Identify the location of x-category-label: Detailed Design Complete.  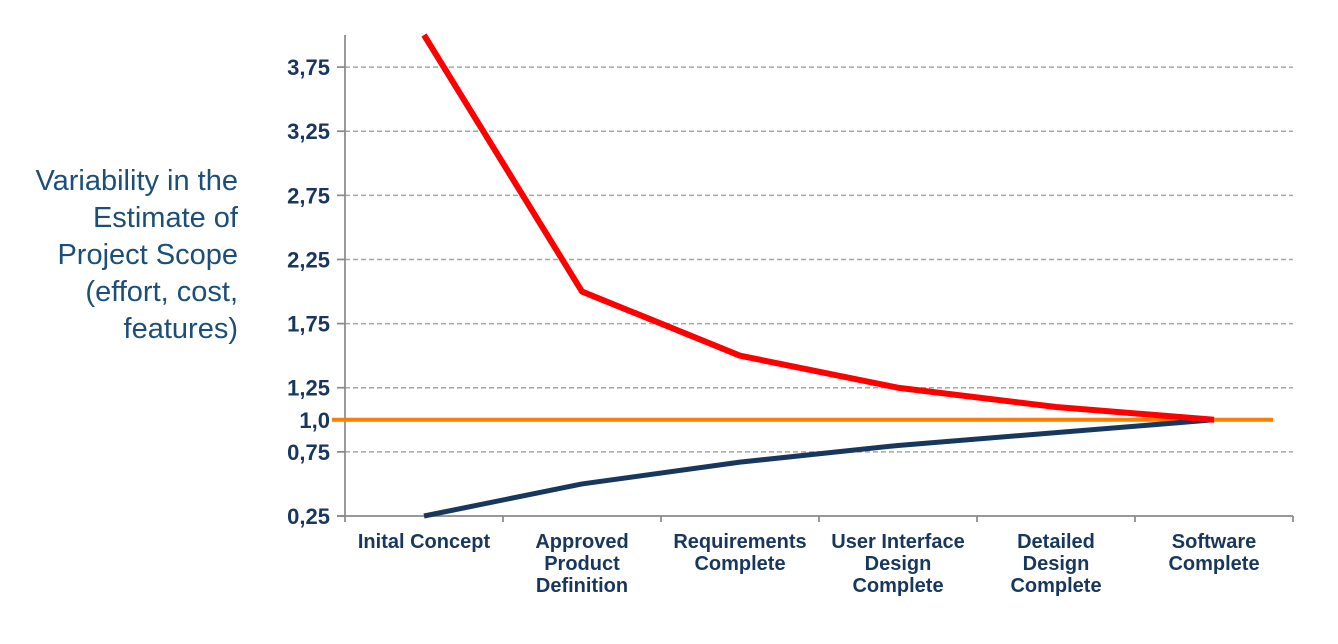
(1055, 564).